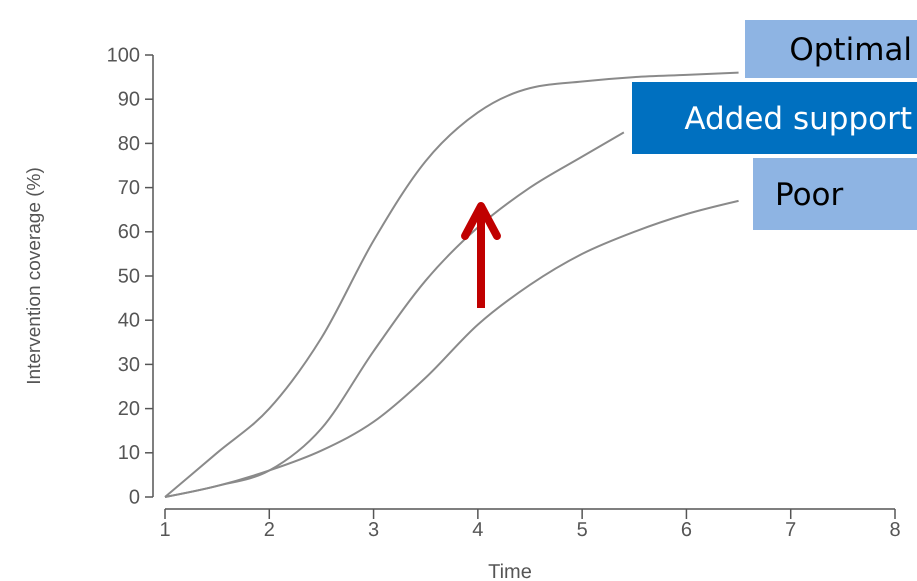  Describe the element at coordinates (269, 530) in the screenshot. I see `x-tick-label: 2` at that location.